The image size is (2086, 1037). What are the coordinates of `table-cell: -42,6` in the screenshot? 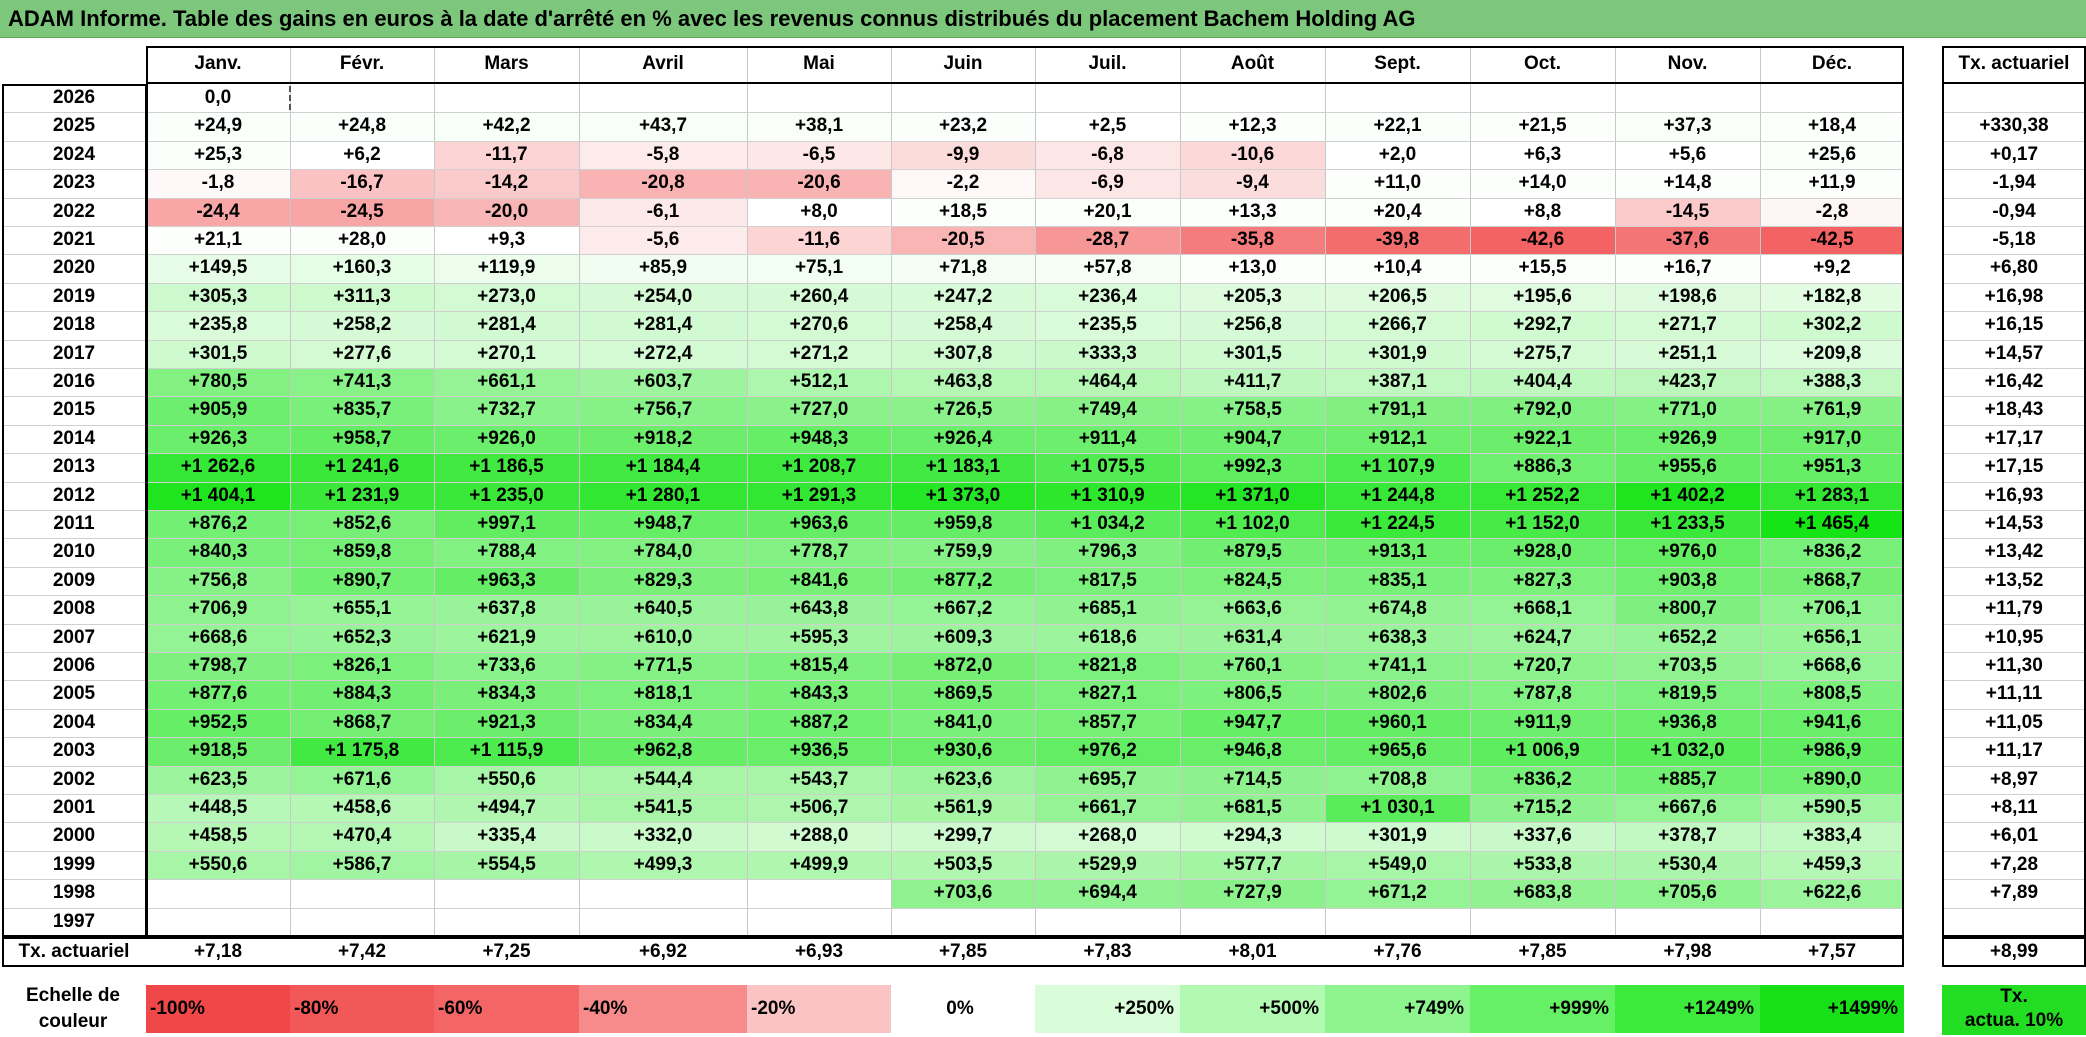 It's located at (1542, 240).